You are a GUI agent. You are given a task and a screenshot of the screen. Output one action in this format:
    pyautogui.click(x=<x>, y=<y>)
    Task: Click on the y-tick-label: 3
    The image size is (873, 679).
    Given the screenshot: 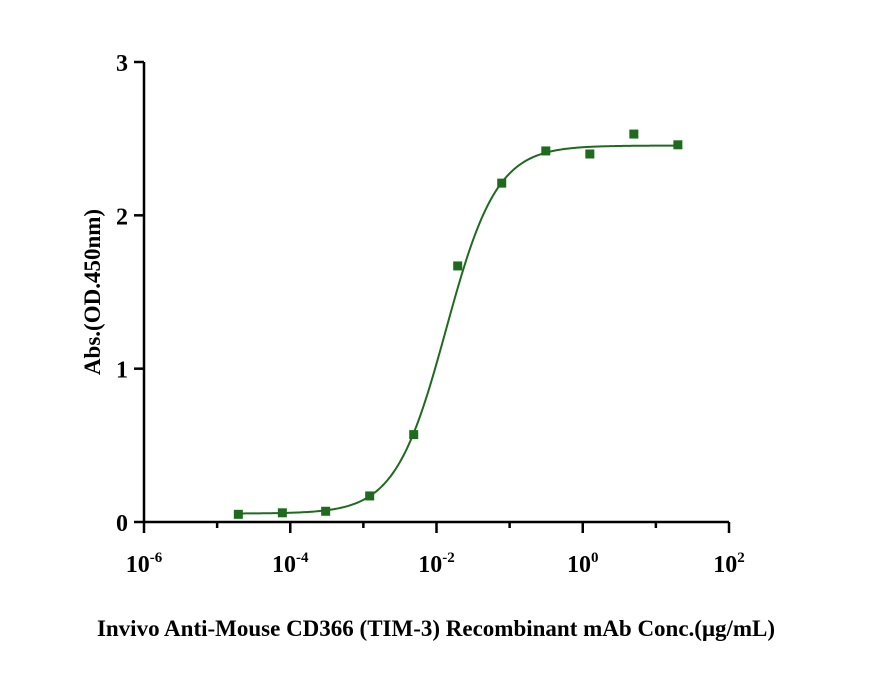 What is the action you would take?
    pyautogui.click(x=122, y=64)
    